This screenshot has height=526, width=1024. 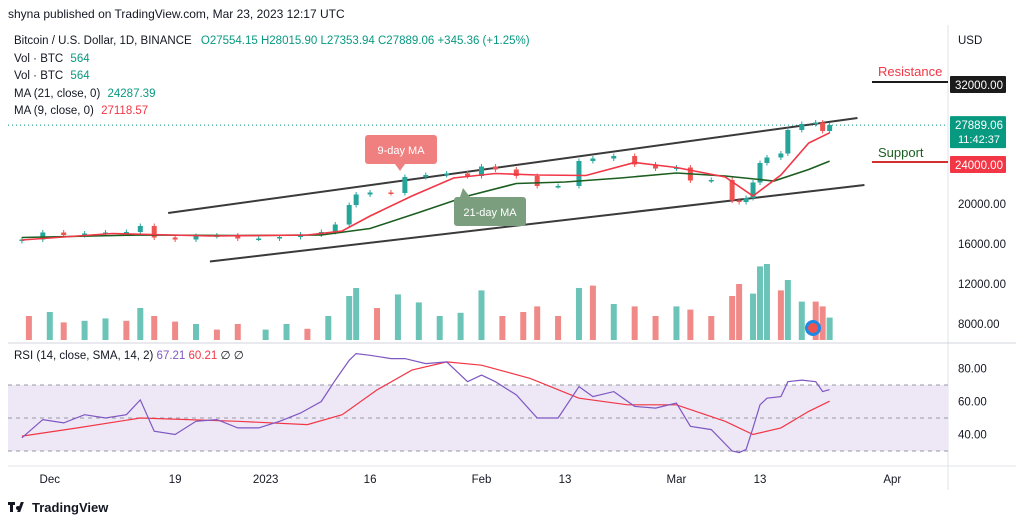 What do you see at coordinates (131, 93) in the screenshot?
I see `legend-ma21-value: 24287.39` at bounding box center [131, 93].